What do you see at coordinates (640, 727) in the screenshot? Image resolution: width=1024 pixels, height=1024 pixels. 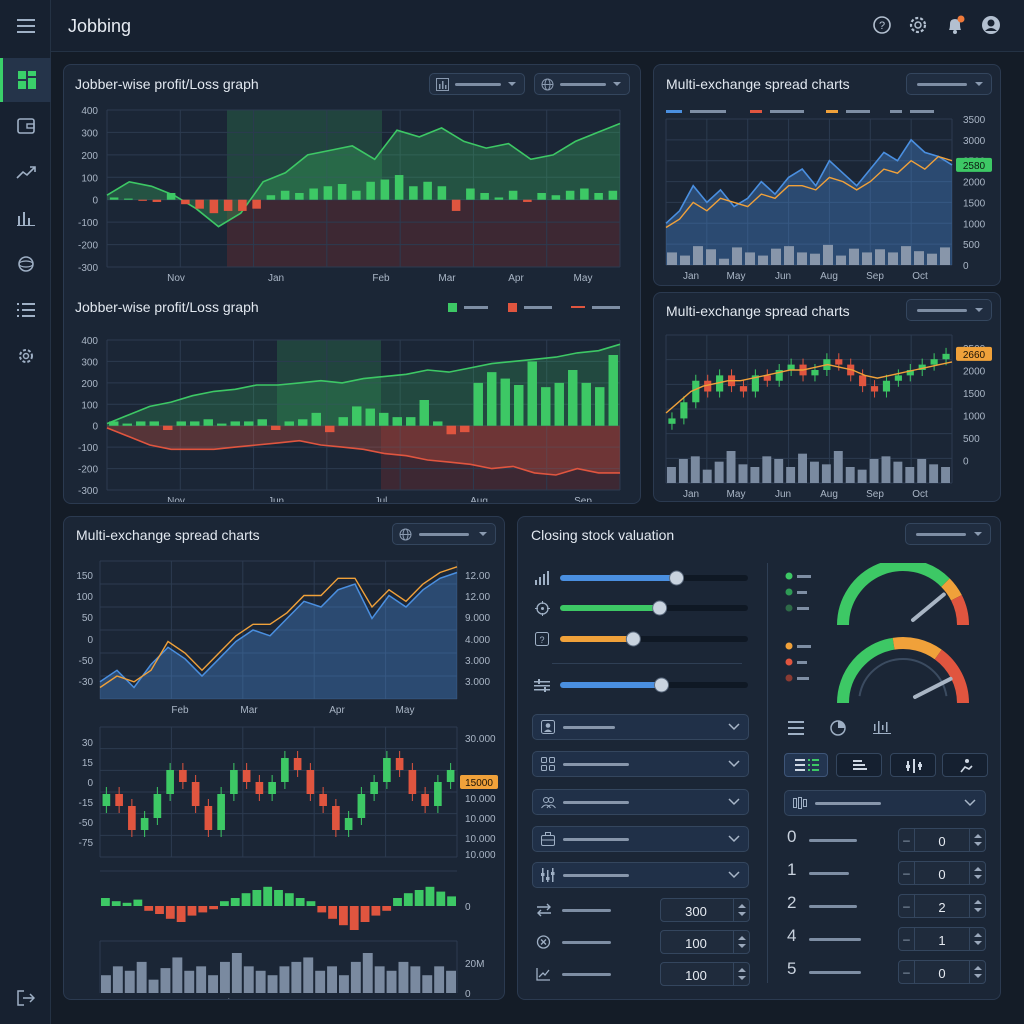 I see `user-select` at bounding box center [640, 727].